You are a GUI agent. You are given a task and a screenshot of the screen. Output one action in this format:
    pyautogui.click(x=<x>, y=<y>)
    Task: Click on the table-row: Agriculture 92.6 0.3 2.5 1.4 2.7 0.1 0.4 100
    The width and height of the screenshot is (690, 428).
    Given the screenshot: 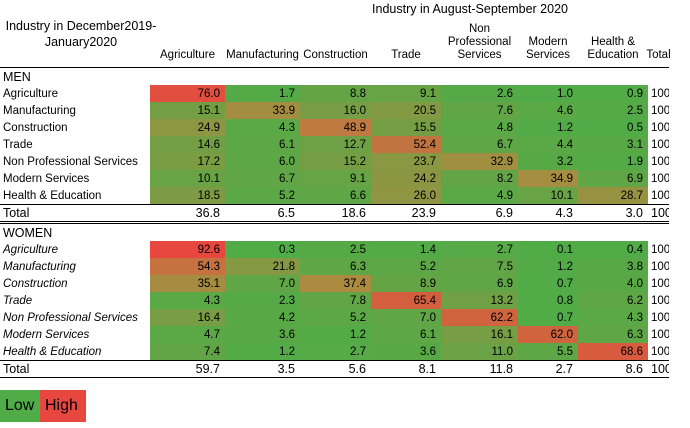 What is the action you would take?
    pyautogui.click(x=334, y=249)
    